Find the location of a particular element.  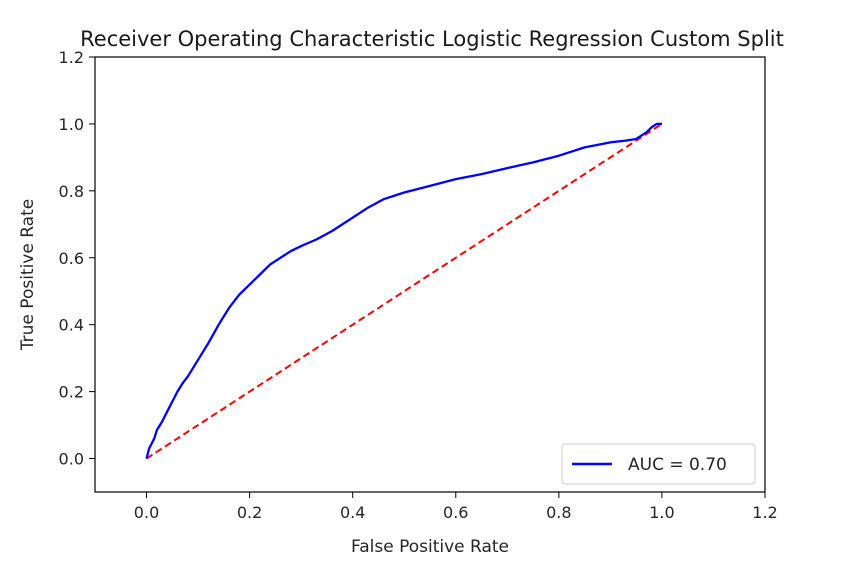

y-tick-label: 1.2 is located at coordinates (71, 57).